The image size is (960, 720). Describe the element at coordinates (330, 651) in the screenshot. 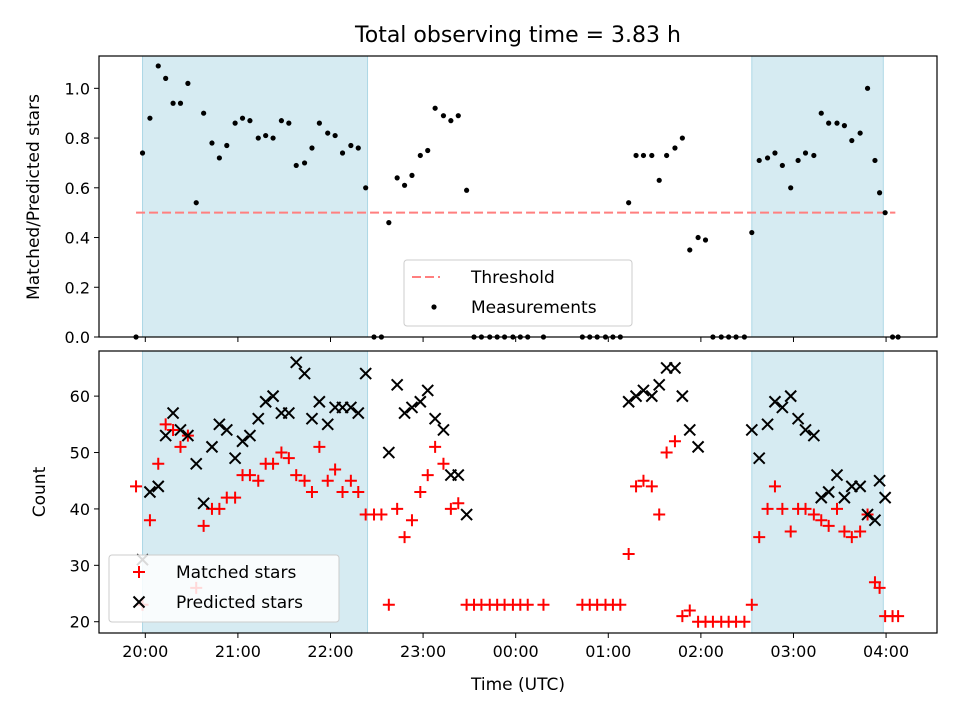

I see `x-tick-label: 22:00` at that location.